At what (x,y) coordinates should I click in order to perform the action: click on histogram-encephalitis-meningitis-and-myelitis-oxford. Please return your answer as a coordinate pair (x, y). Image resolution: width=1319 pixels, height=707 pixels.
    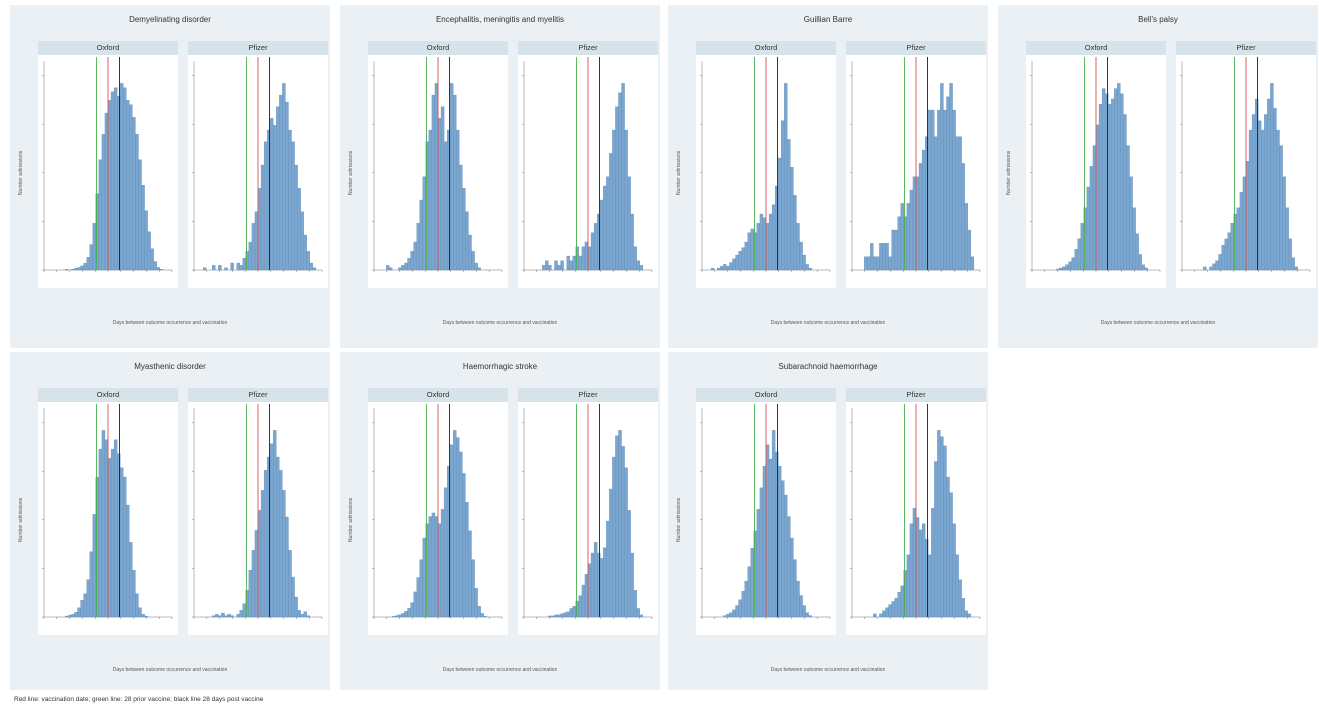
    Looking at the image, I should click on (437, 164).